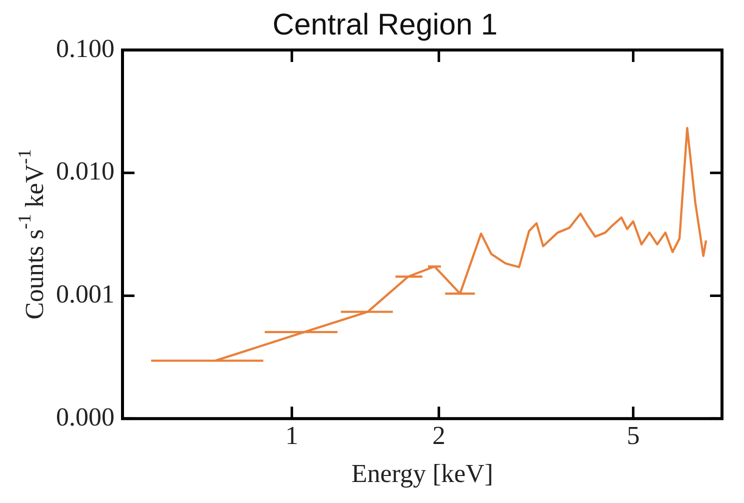 The image size is (744, 503). What do you see at coordinates (85, 48) in the screenshot?
I see `y-tick-label: 0.100` at bounding box center [85, 48].